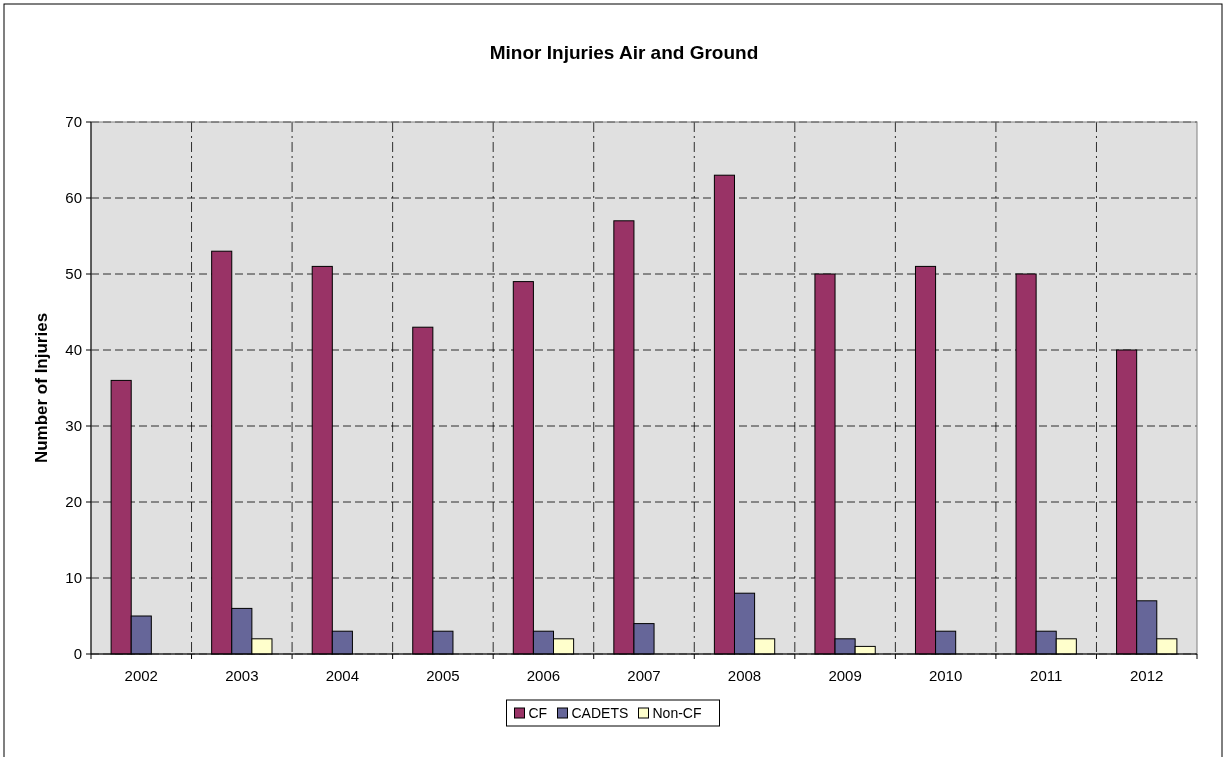 This screenshot has width=1226, height=757. What do you see at coordinates (624, 52) in the screenshot?
I see `chart-title: Minor Injuries Air and Ground` at bounding box center [624, 52].